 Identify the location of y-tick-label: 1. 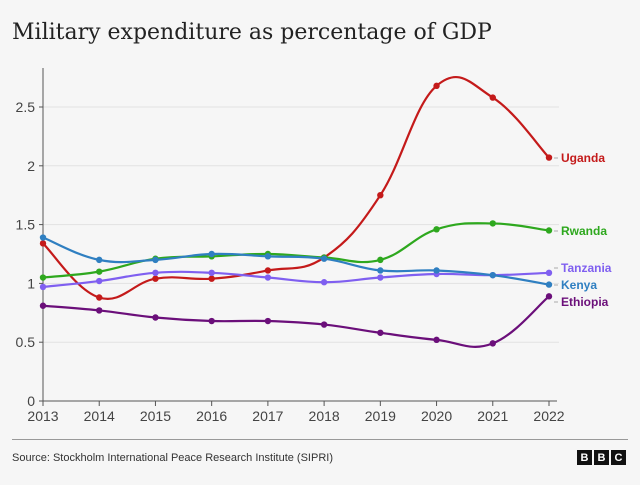
(31, 283).